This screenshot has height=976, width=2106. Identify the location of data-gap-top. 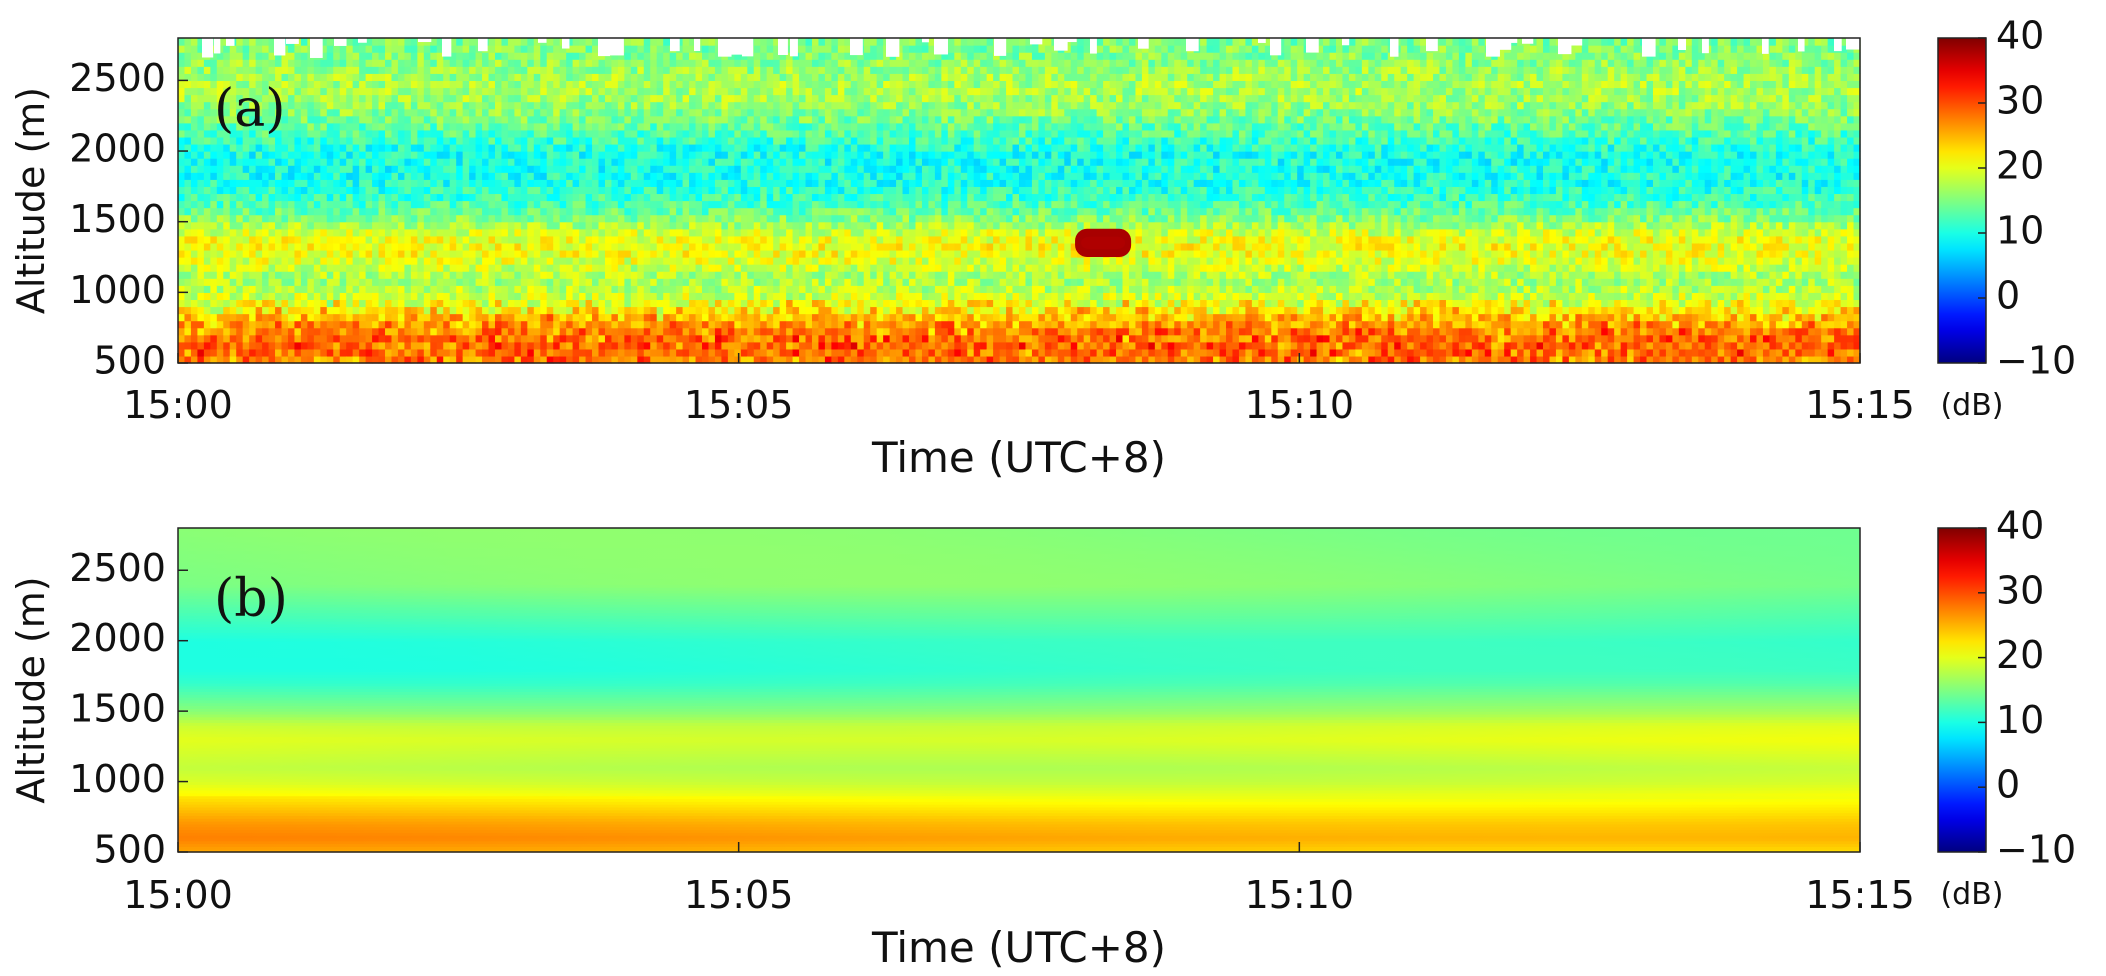
(1031, 48).